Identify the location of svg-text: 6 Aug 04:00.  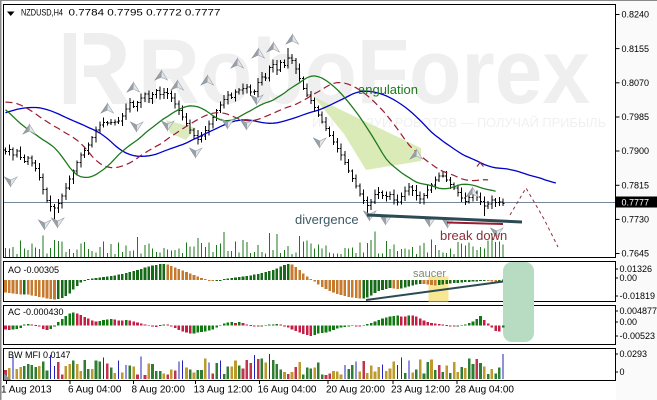
(95, 390).